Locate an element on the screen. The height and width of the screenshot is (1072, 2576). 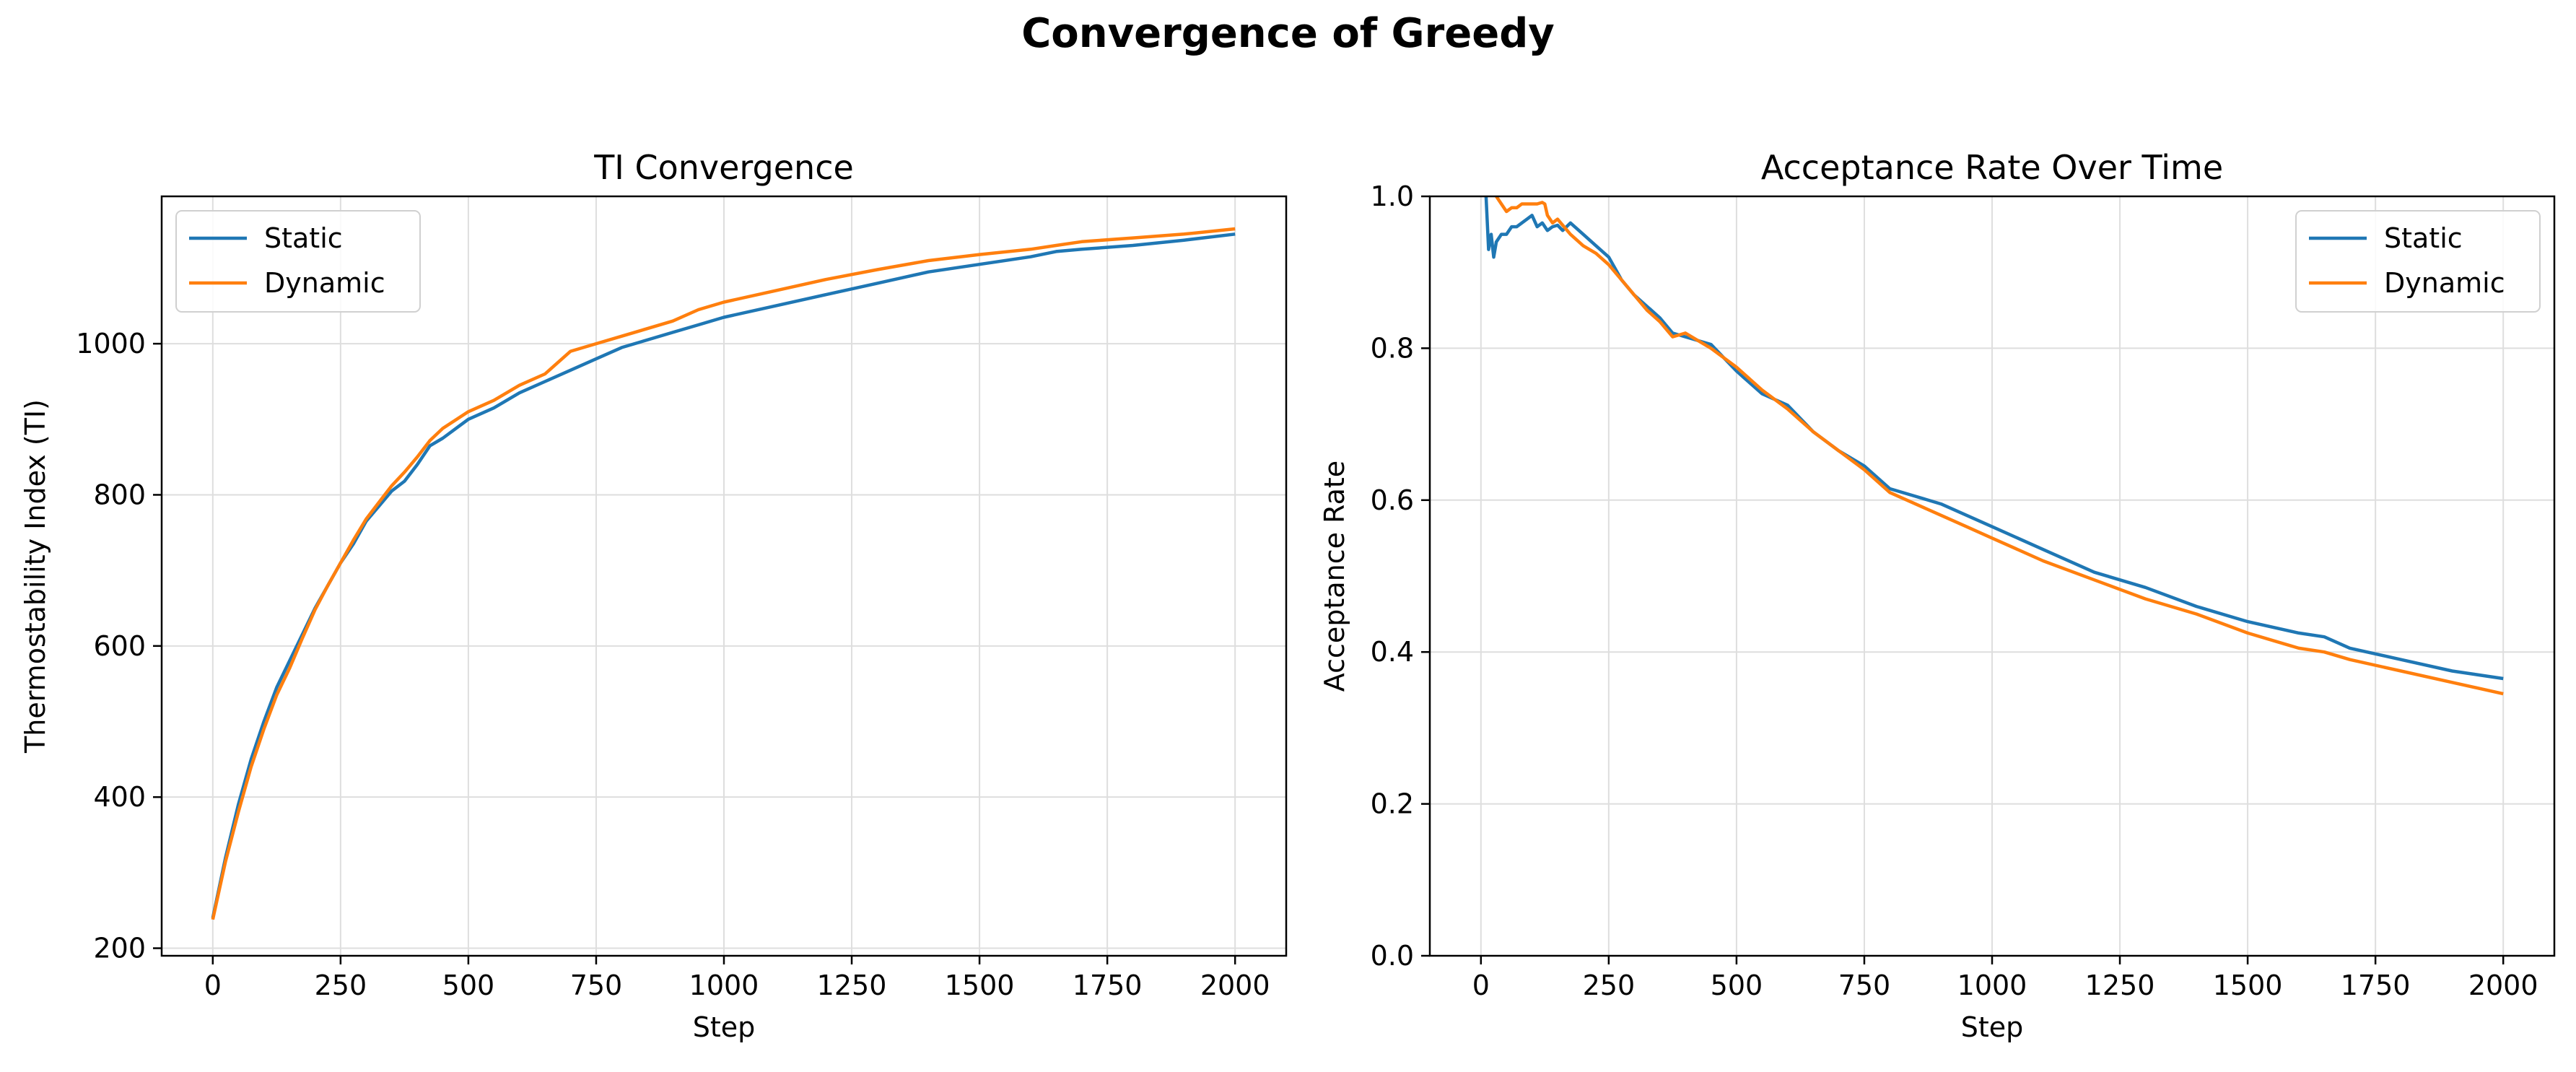
y-tick-label: 600 is located at coordinates (119, 646).